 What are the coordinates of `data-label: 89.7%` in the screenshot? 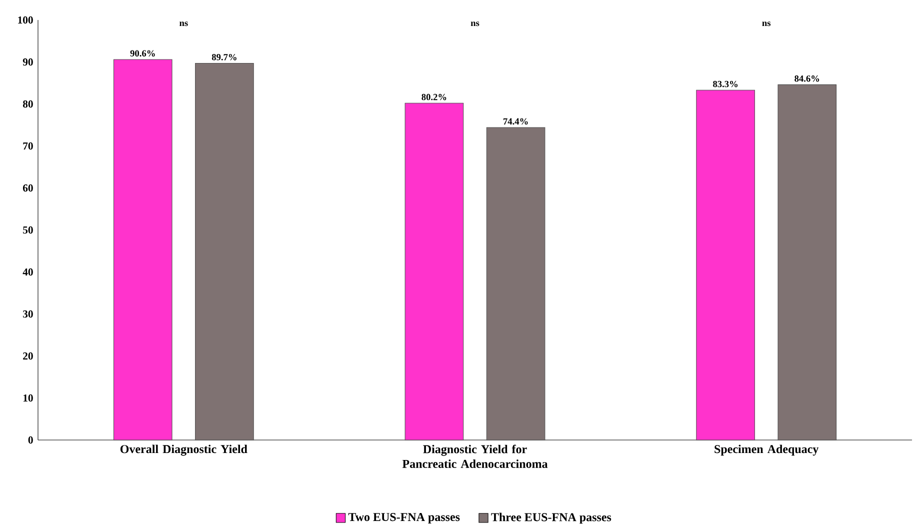 It's located at (224, 57).